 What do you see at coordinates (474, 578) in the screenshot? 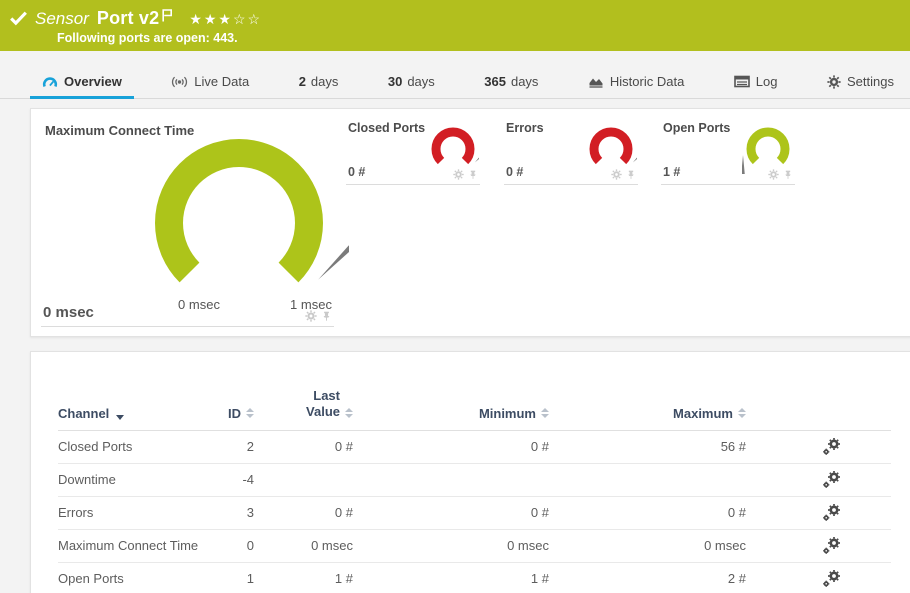
I see `table-row: Open Ports 1 1 # 1 # 2 #` at bounding box center [474, 578].